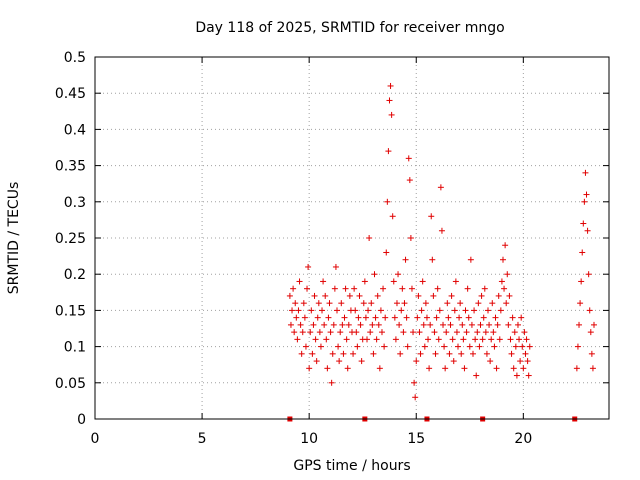 This screenshot has height=480, width=640. What do you see at coordinates (70, 239) in the screenshot?
I see `y-tick-label: 0.25` at bounding box center [70, 239].